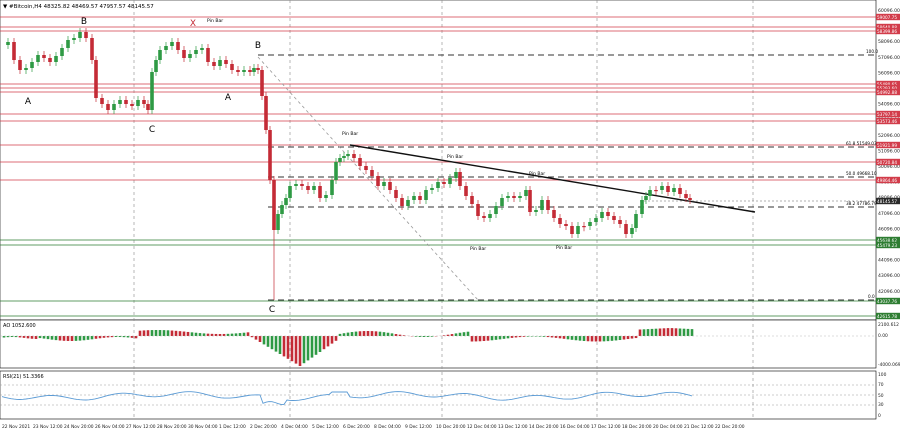  Describe the element at coordinates (887, 88) in the screenshot. I see `price-tag-label: 55293.60` at that location.